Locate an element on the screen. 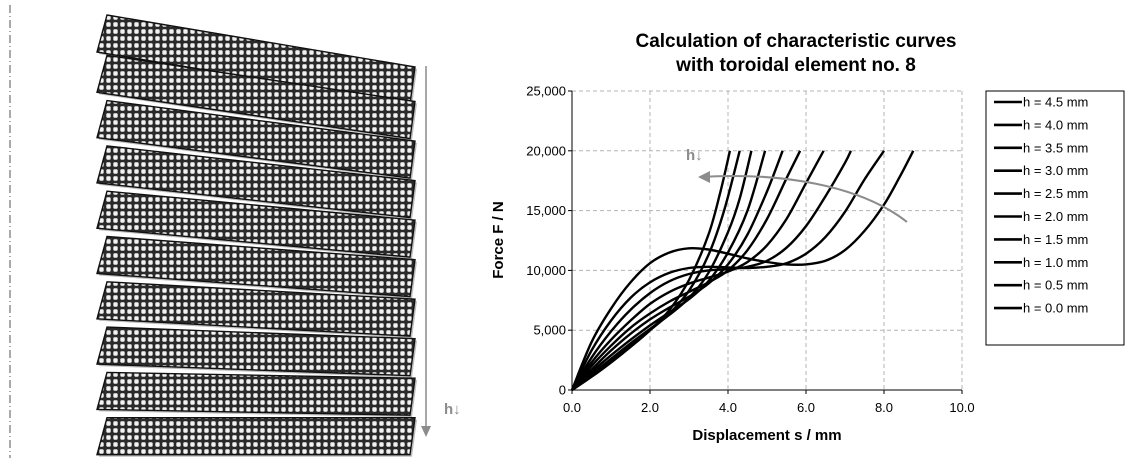  legend-label: h = 2.0 mm is located at coordinates (1055, 216).